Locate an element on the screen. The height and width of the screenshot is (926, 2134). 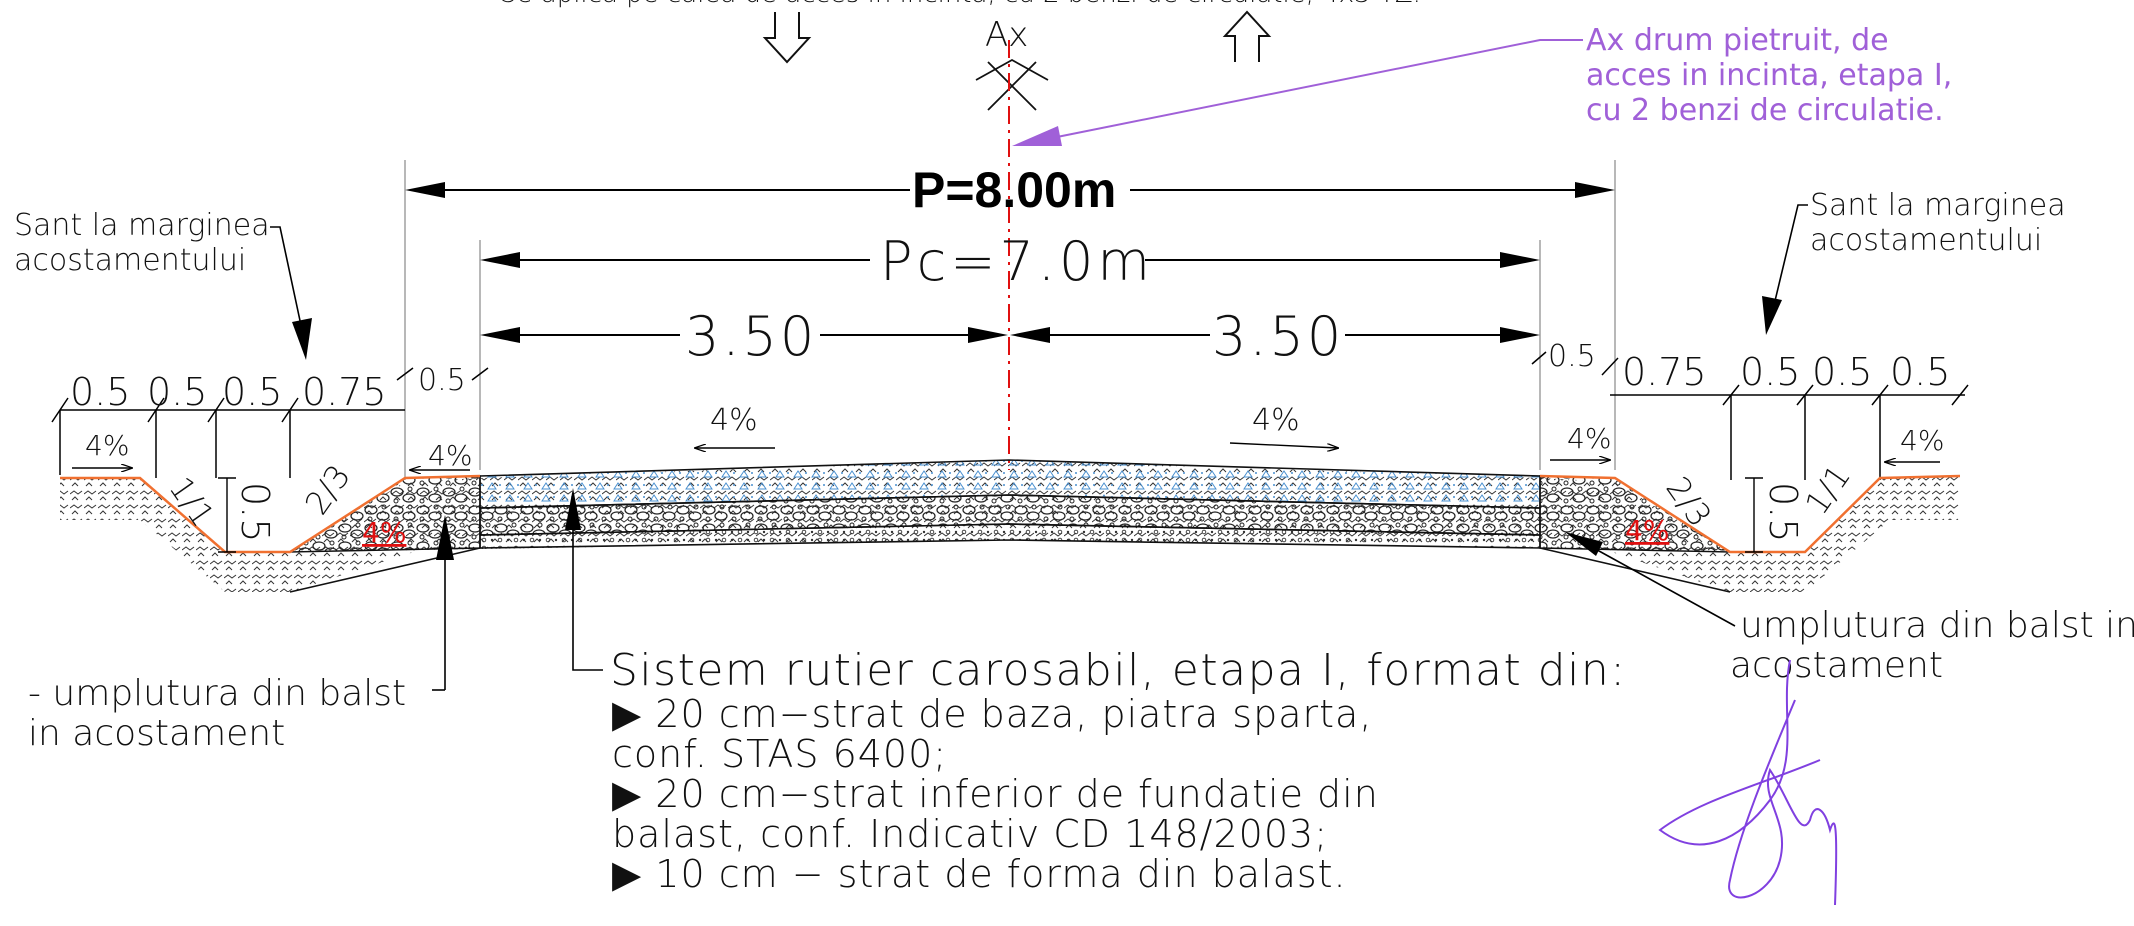
lane-left-width: 3.50 is located at coordinates (751, 336).